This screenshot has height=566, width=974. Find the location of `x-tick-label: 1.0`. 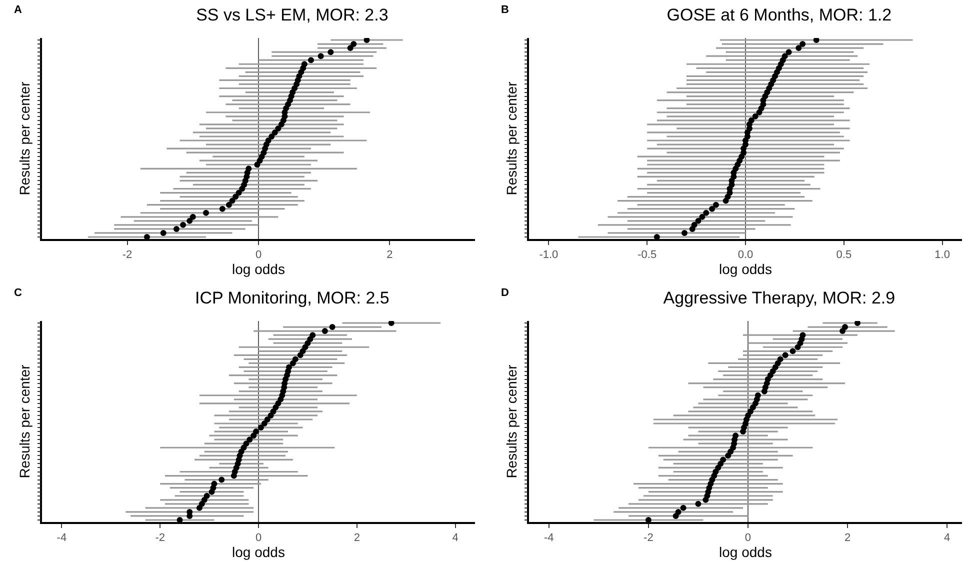

x-tick-label: 1.0 is located at coordinates (942, 254).